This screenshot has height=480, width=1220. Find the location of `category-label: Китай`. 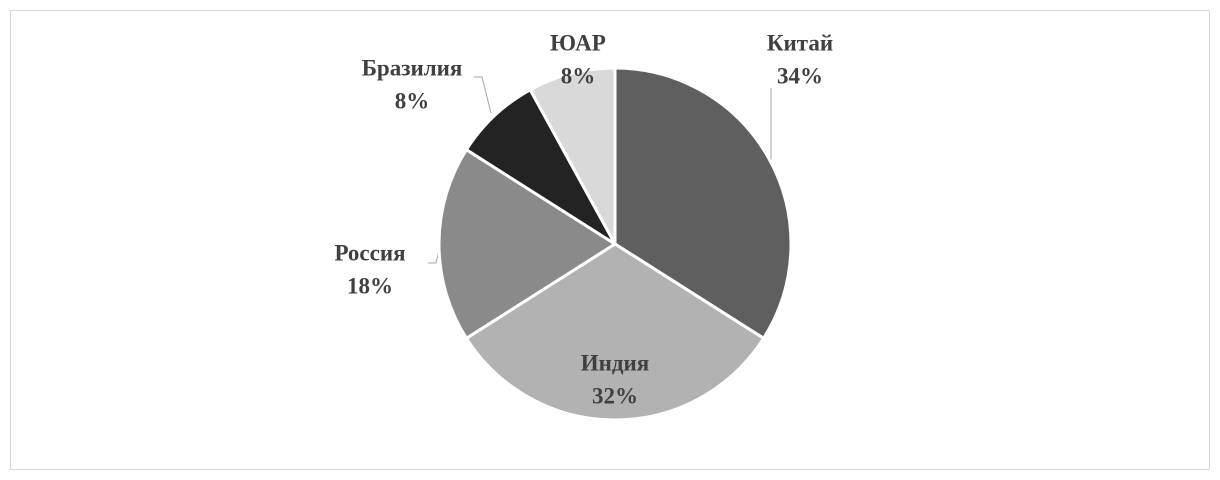

category-label: Китай is located at coordinates (800, 42).